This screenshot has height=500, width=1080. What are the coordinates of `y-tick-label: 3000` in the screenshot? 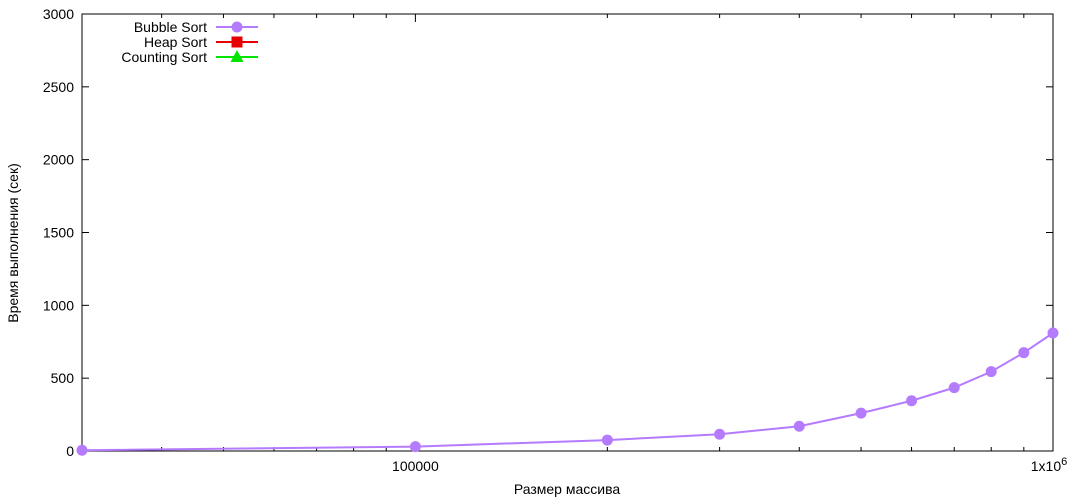 It's located at (58, 14).